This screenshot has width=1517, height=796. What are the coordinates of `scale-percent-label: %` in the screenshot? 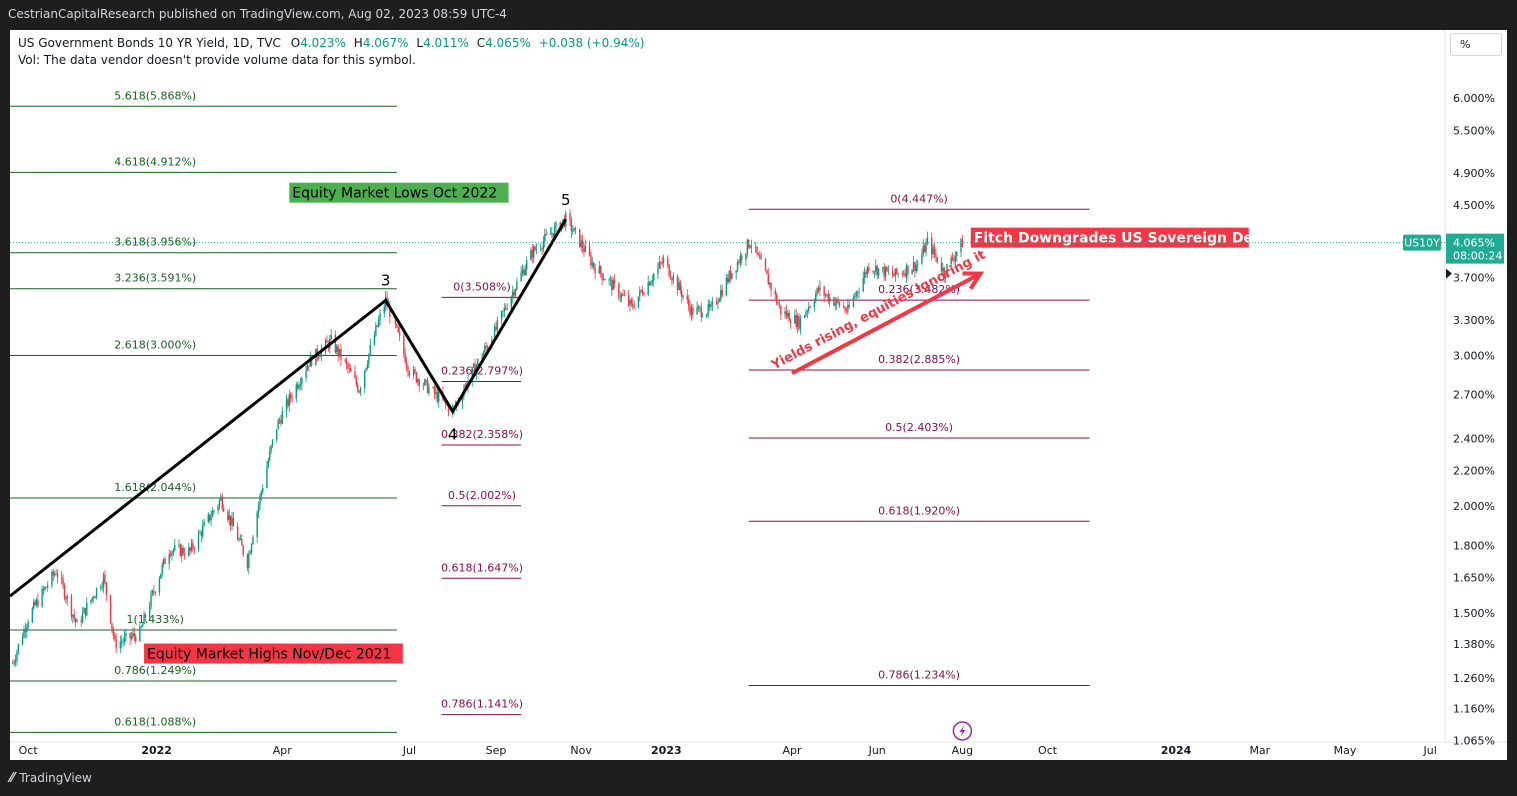 It's located at (1465, 44).